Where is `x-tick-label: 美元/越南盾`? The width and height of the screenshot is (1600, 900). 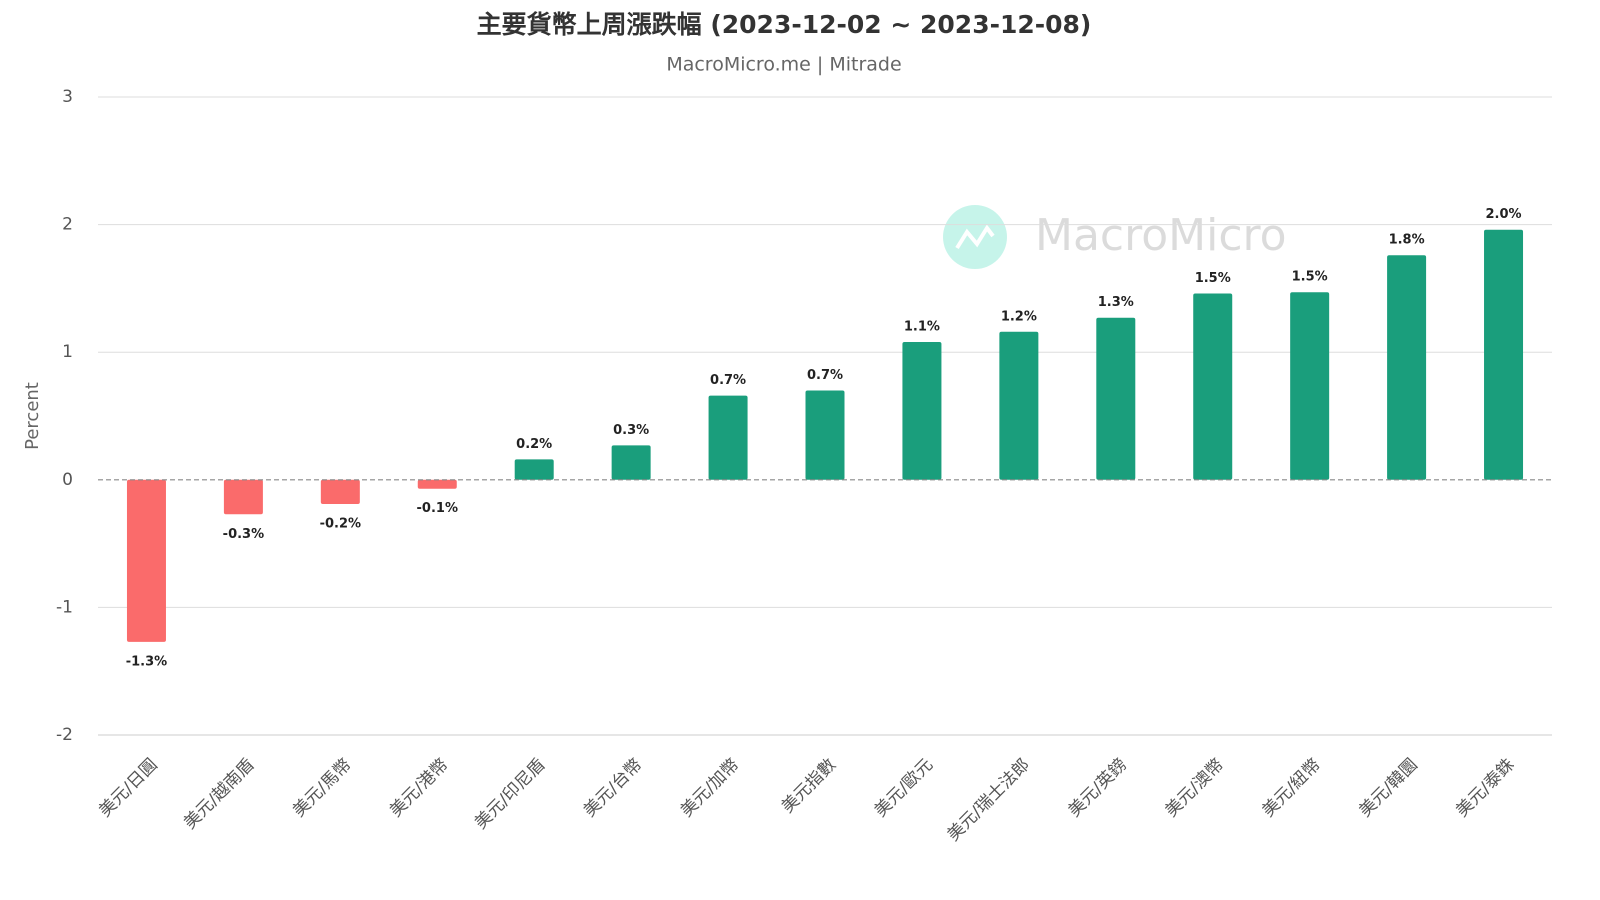
x-tick-label: 美元/越南盾 is located at coordinates (219, 794).